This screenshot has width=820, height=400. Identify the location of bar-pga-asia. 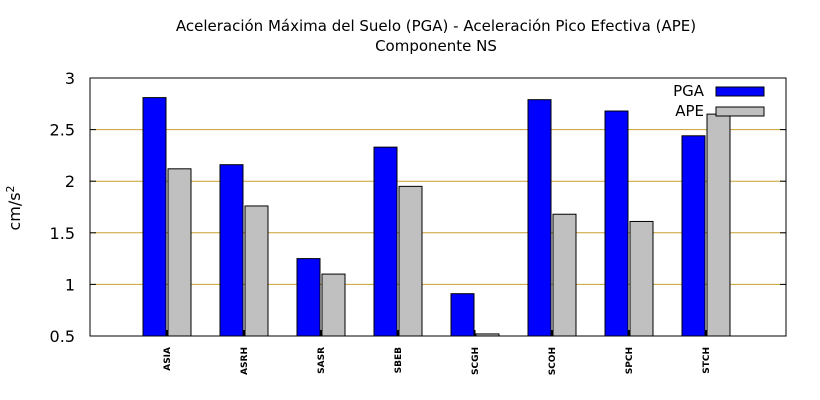
(154, 217).